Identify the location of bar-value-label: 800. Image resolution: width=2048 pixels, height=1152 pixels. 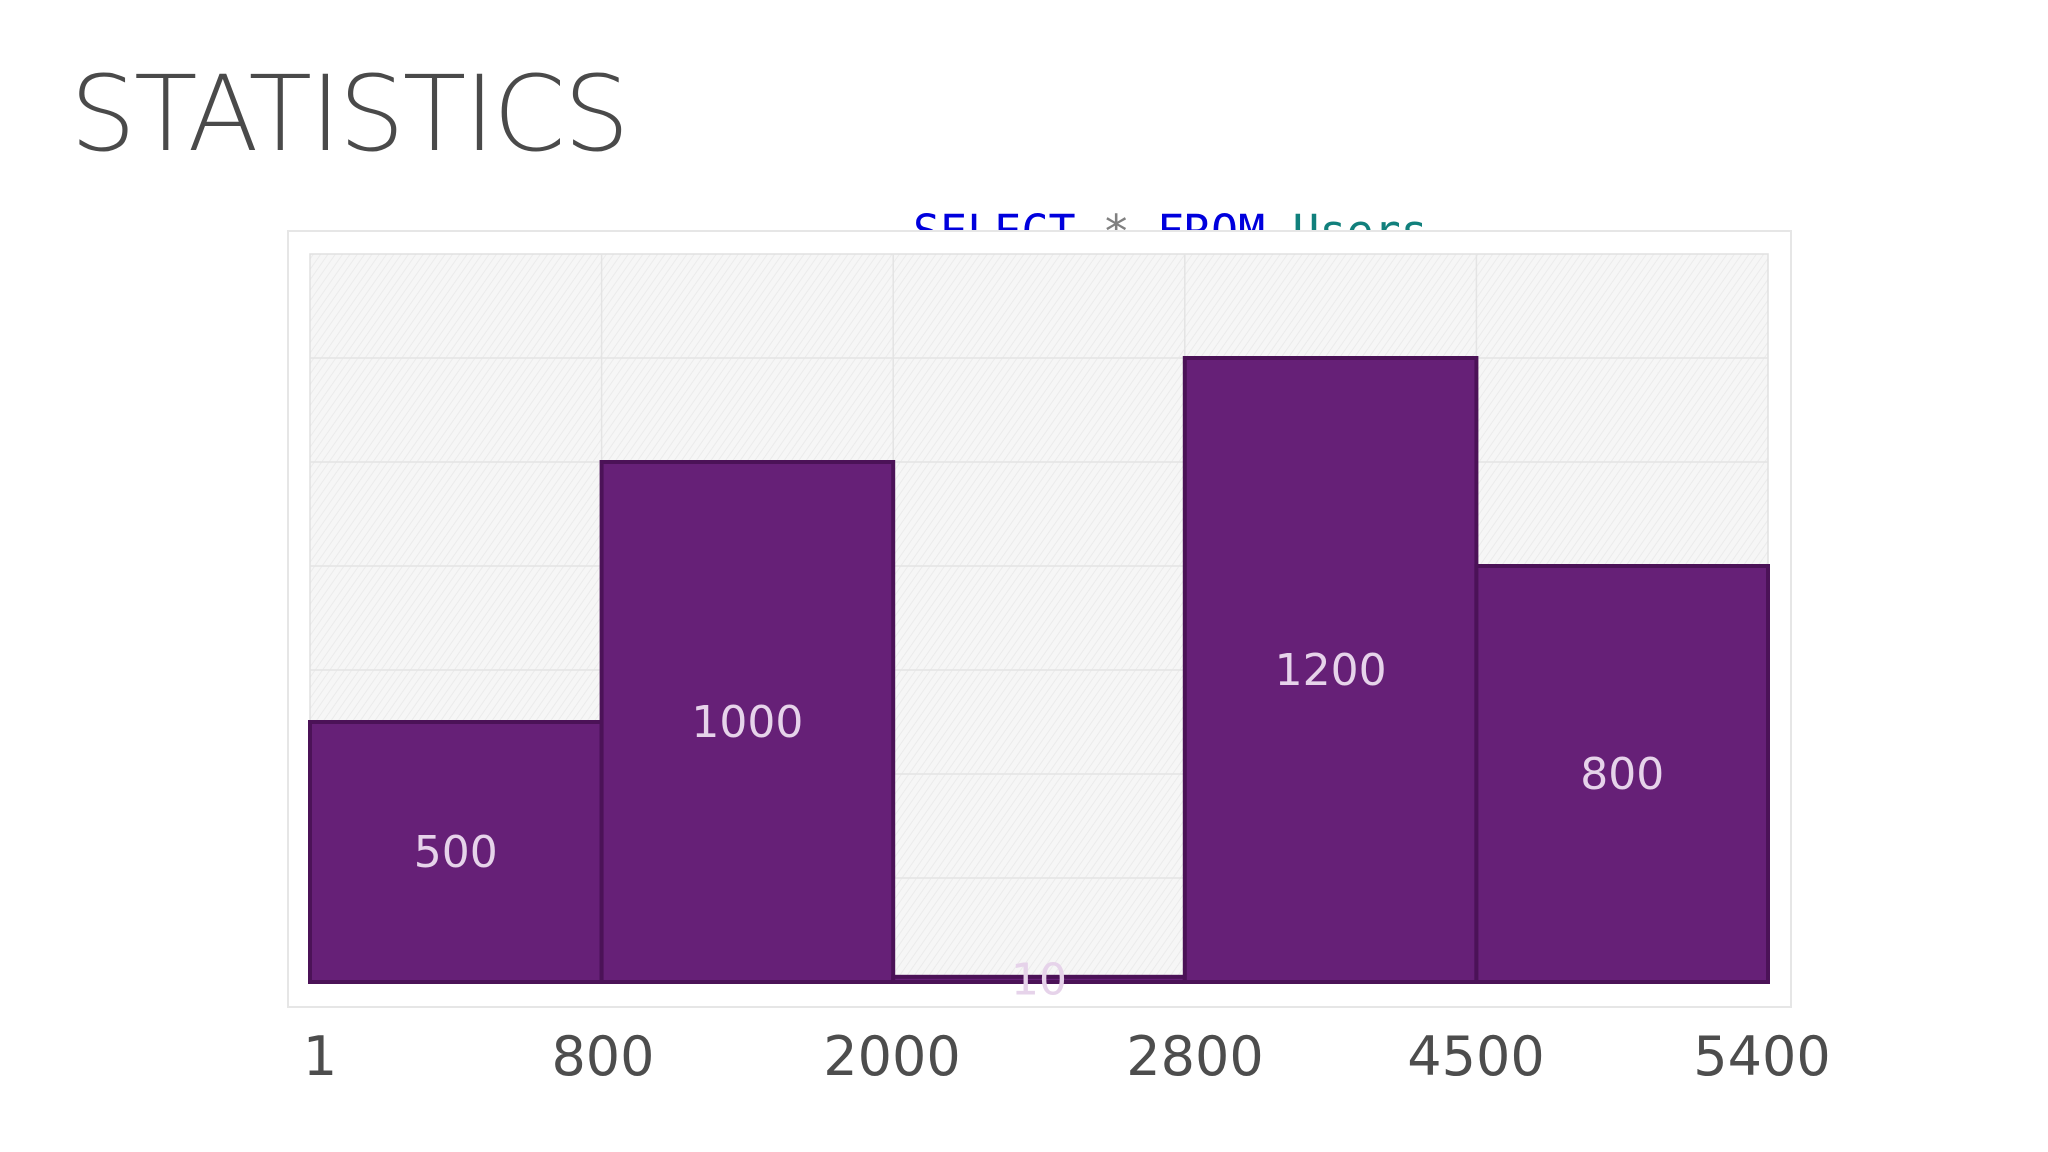
(1622, 774).